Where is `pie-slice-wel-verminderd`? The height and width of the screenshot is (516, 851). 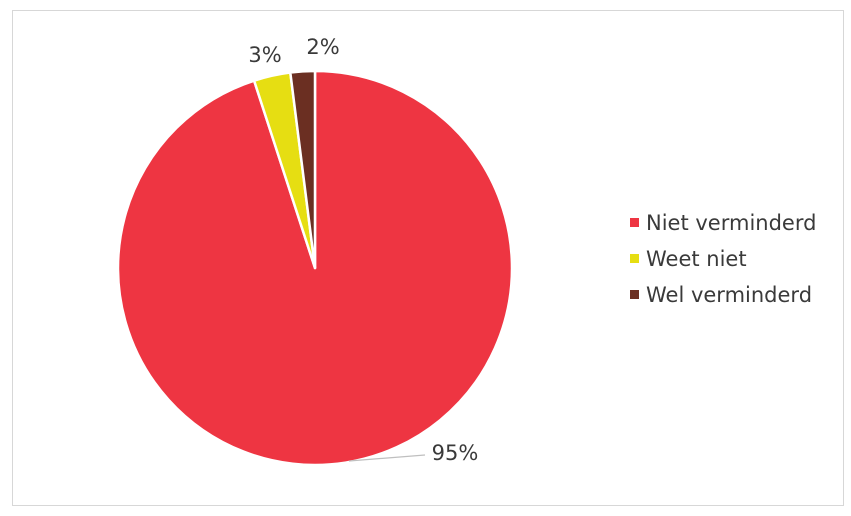 pie-slice-wel-verminderd is located at coordinates (303, 169).